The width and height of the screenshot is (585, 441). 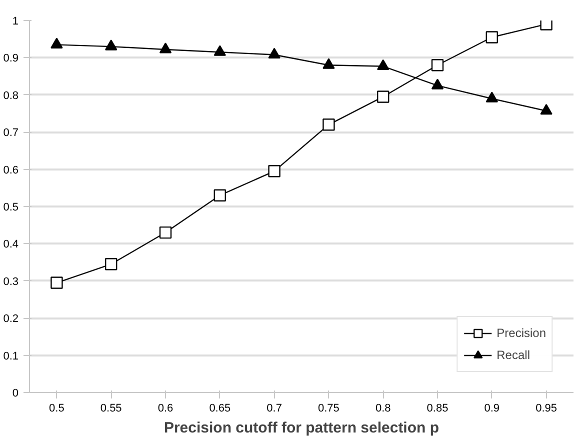 What do you see at coordinates (274, 408) in the screenshot?
I see `x-tick-label: 0.7` at bounding box center [274, 408].